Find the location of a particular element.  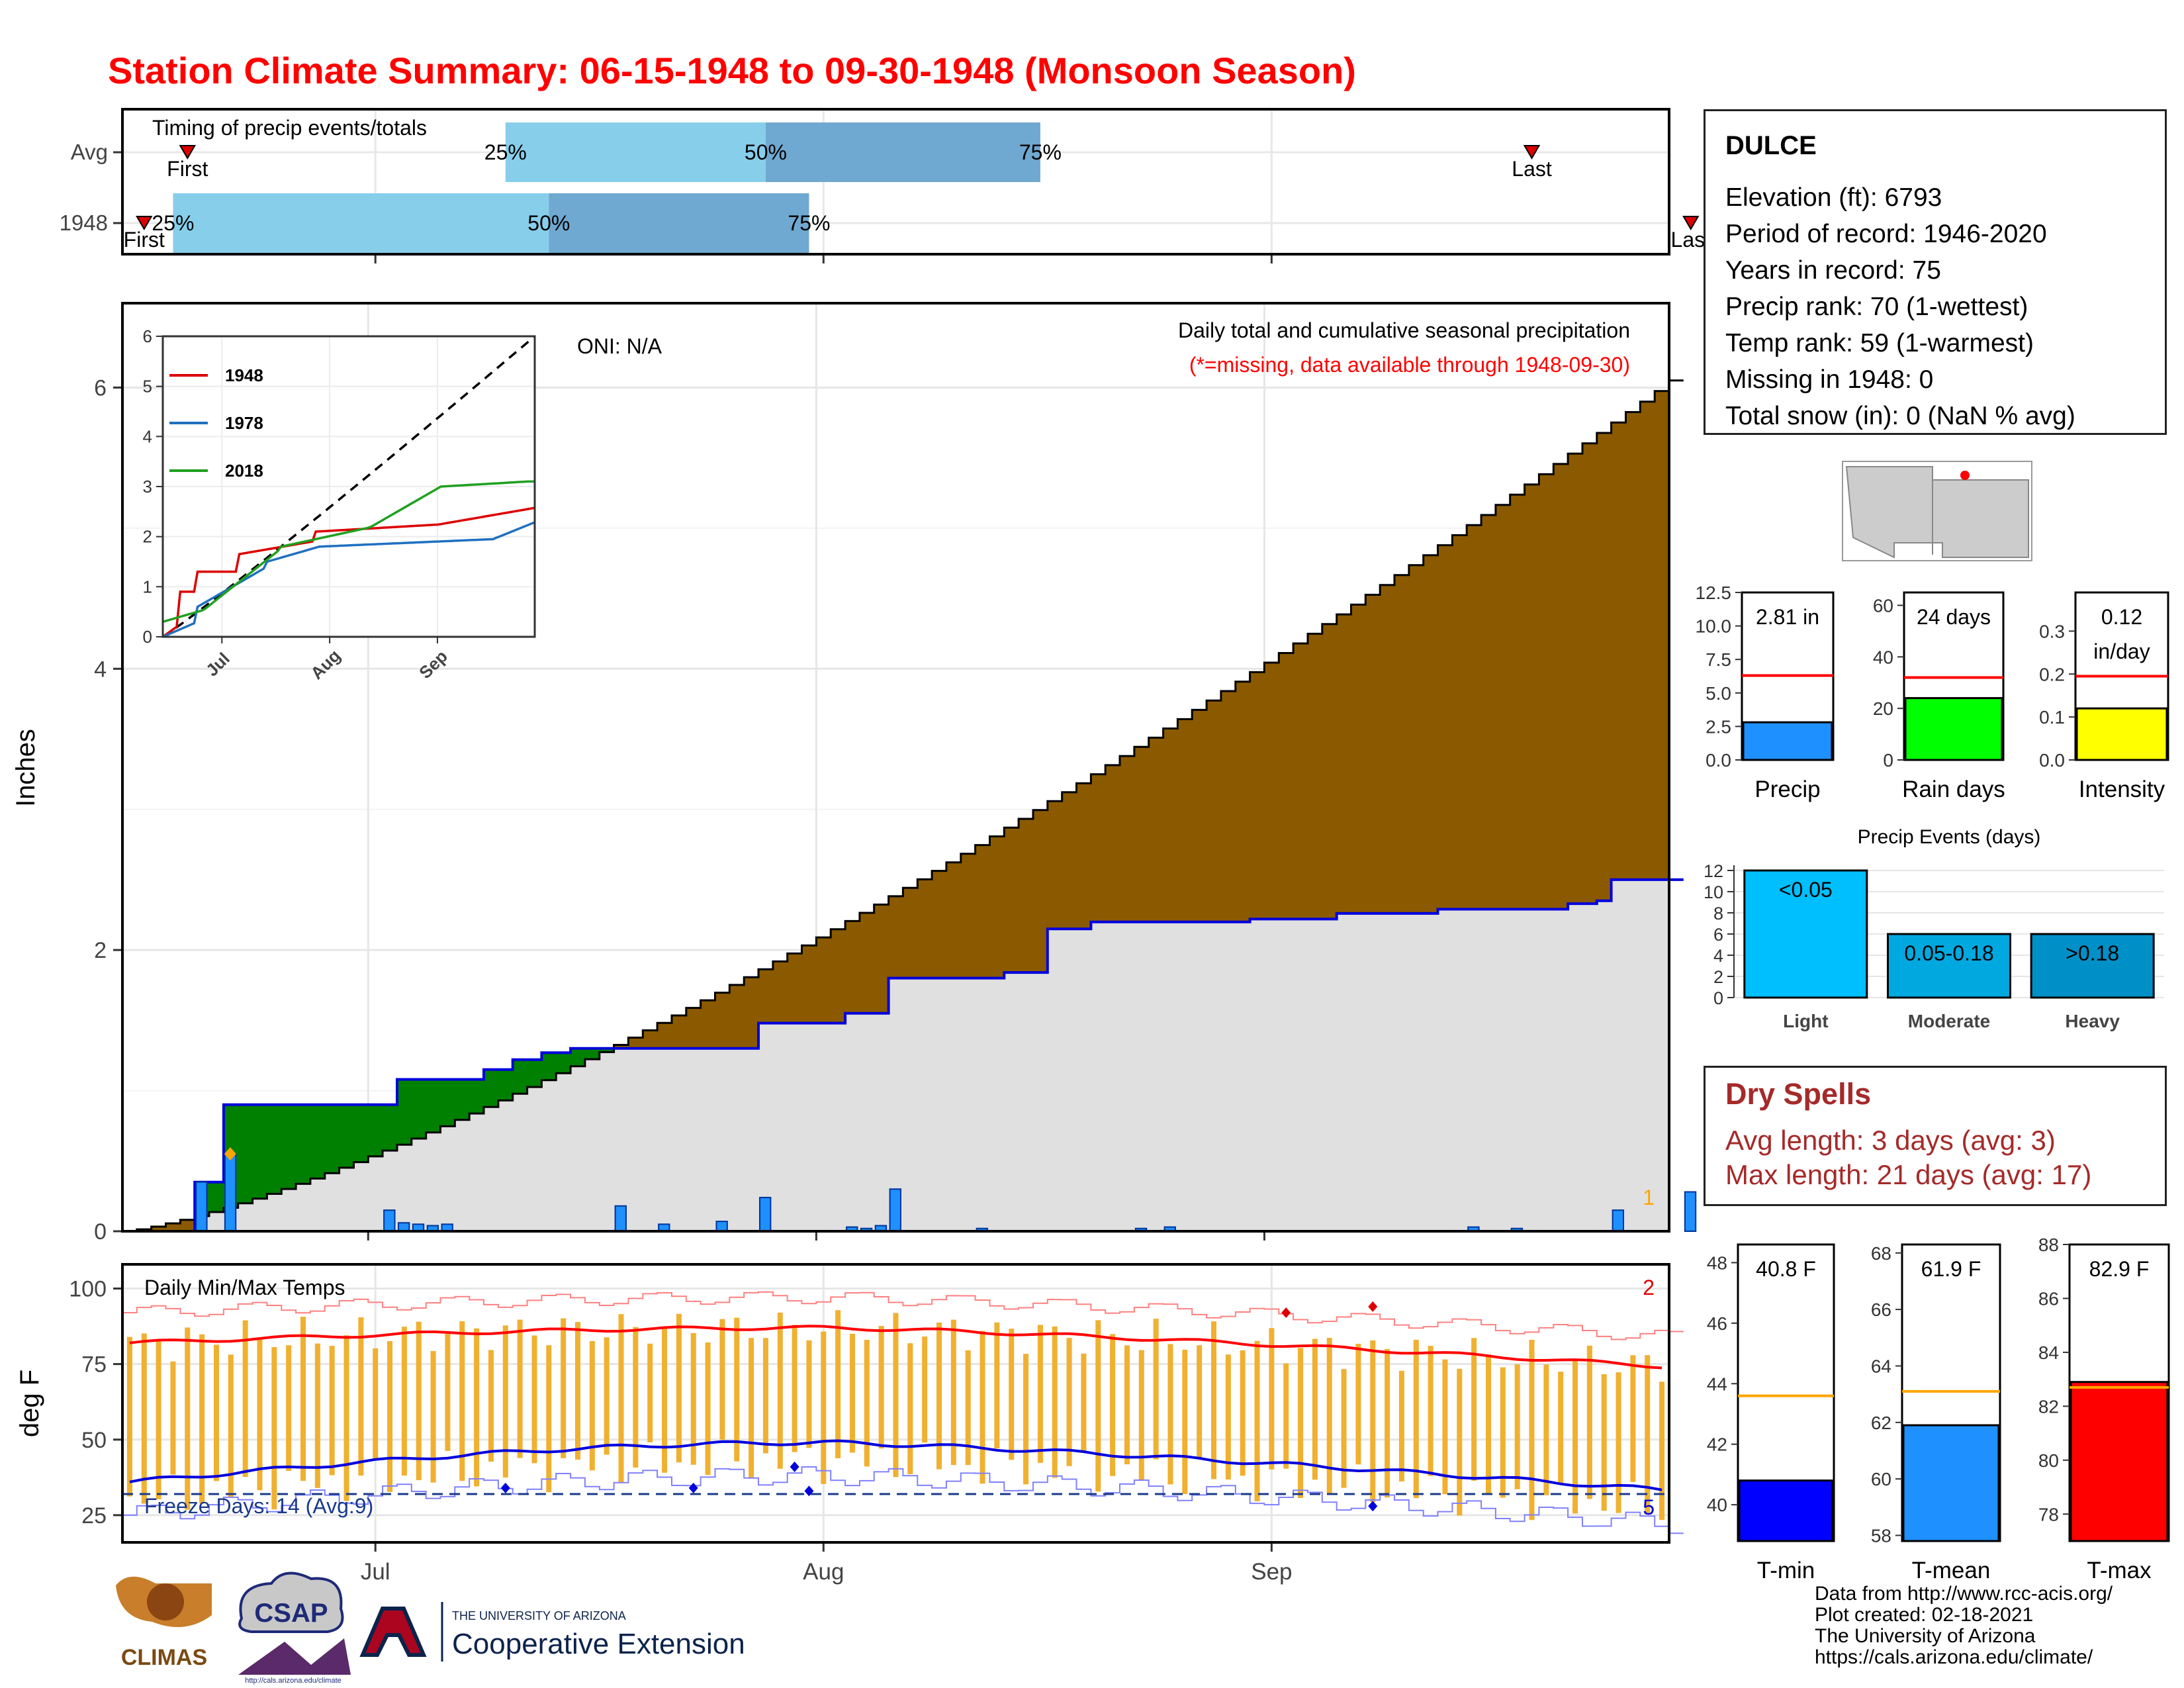

season-precip-panel: 0.0 2.5 5.0 7.5 10.0 12.5 2.81 in Precip is located at coordinates (1766, 692).